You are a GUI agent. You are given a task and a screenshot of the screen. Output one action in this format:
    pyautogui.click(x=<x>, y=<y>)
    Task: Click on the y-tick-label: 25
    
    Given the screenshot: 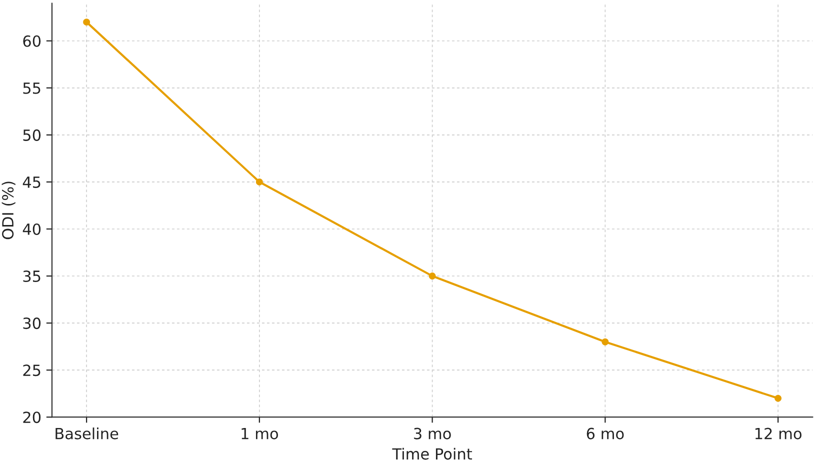 What is the action you would take?
    pyautogui.click(x=31, y=370)
    